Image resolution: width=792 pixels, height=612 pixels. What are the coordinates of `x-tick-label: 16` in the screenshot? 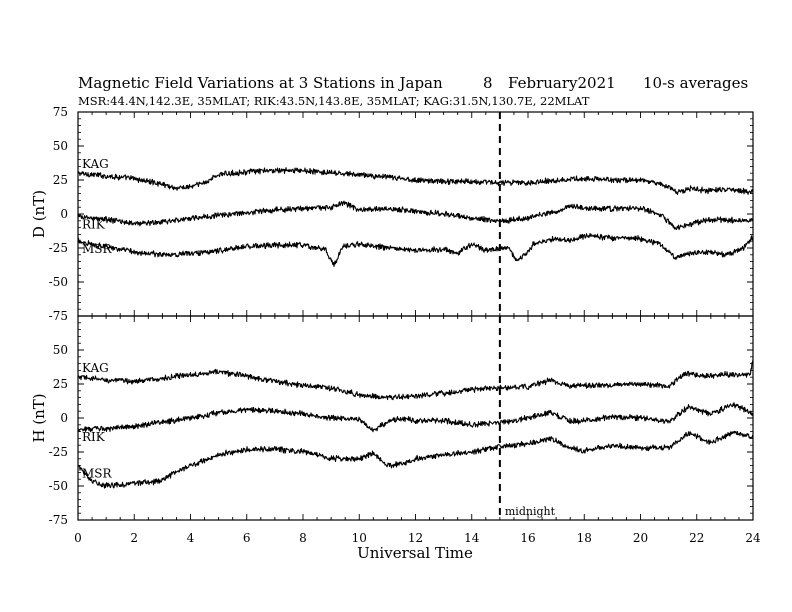 It's located at (527, 538).